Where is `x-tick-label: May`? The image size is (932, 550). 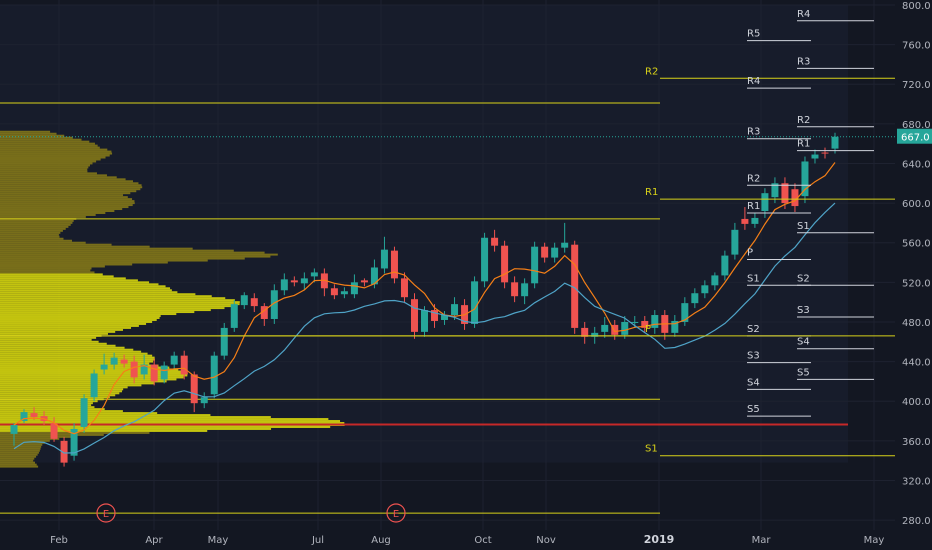
x-tick-label: May is located at coordinates (874, 540).